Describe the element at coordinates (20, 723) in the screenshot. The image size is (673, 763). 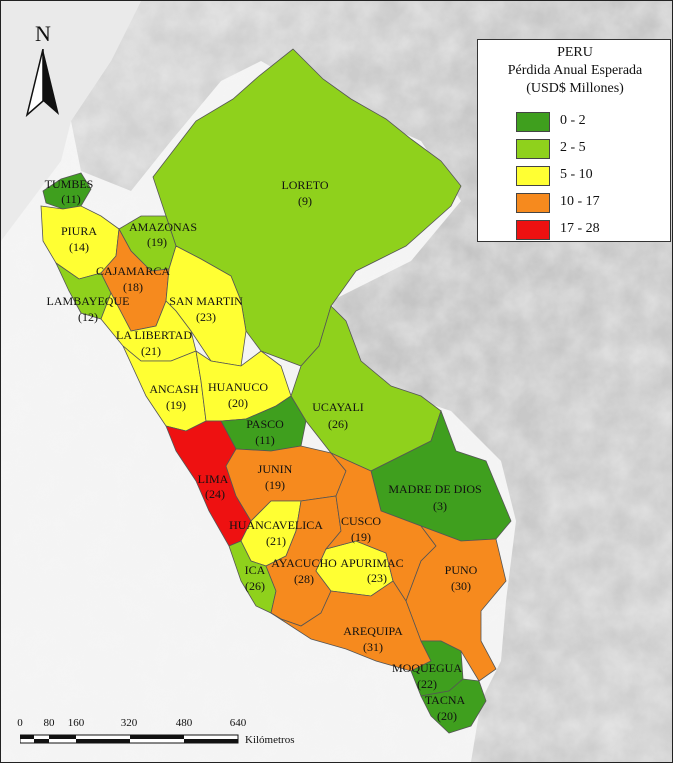
I see `scale-tick-label: 0` at that location.